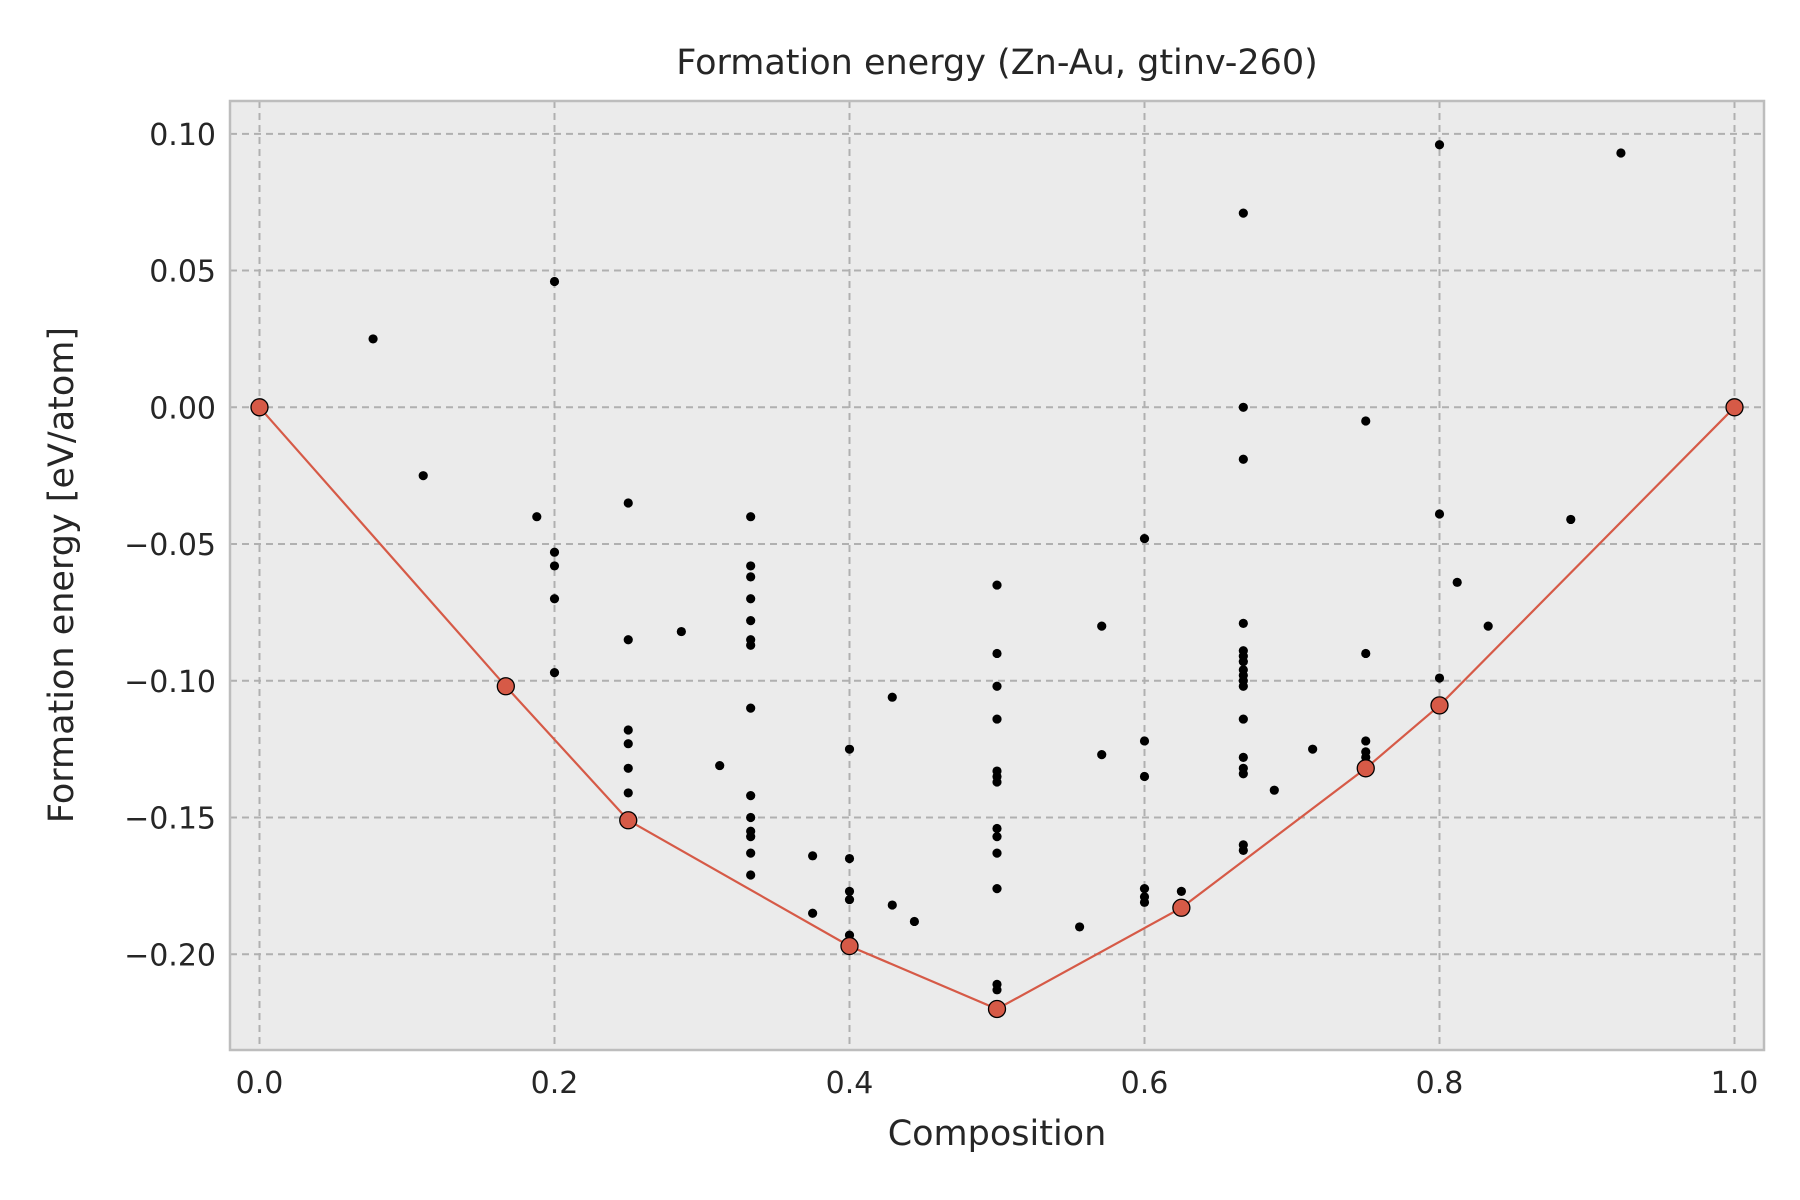 This screenshot has height=1200, width=1800. What do you see at coordinates (1735, 1083) in the screenshot?
I see `x-tick-label: 1.0` at bounding box center [1735, 1083].